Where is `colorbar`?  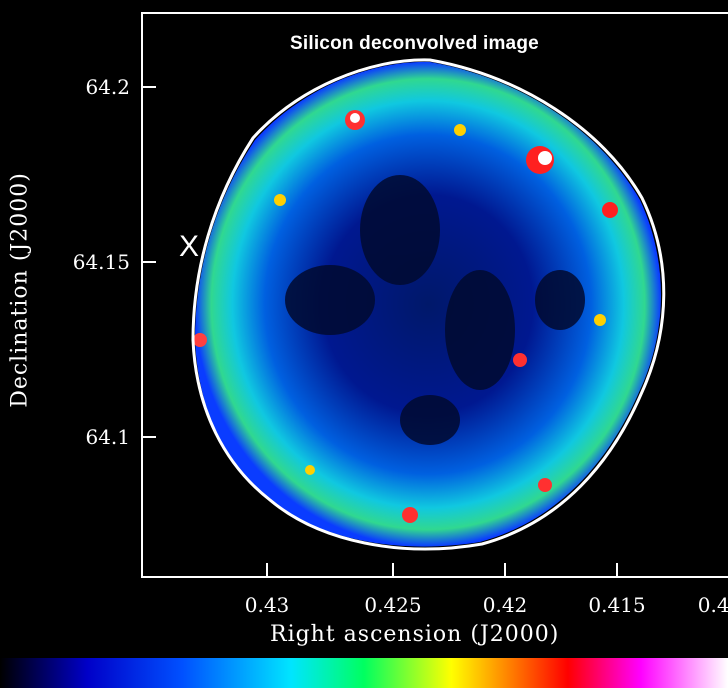
colorbar is located at coordinates (364, 673).